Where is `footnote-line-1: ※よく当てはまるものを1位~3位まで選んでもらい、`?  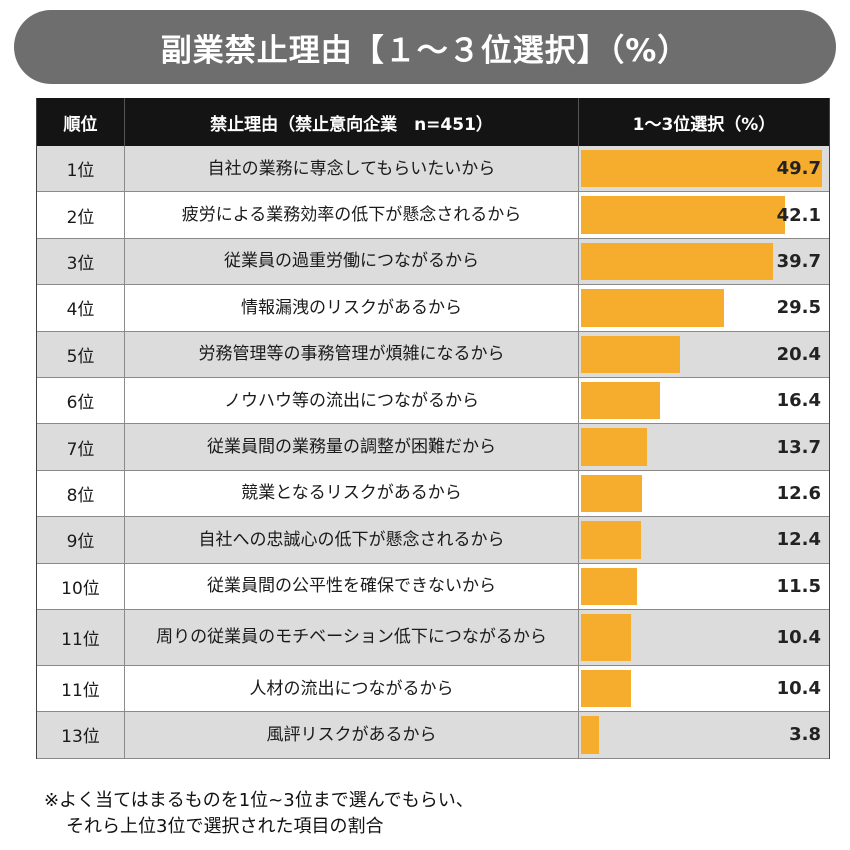
footnote-line-1: ※よく当てはまるものを1位~3位まで選んでもらい、 is located at coordinates (259, 800).